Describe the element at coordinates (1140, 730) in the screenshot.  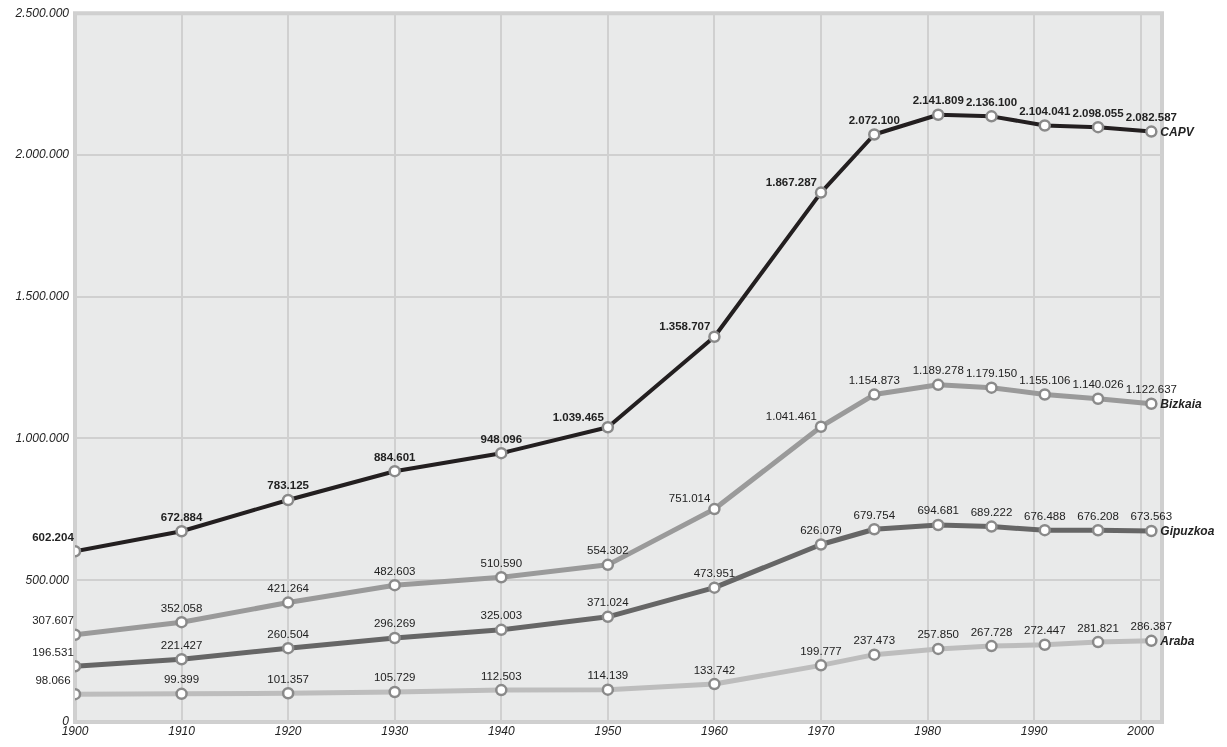
I see `x-tick-label: 2000` at that location.